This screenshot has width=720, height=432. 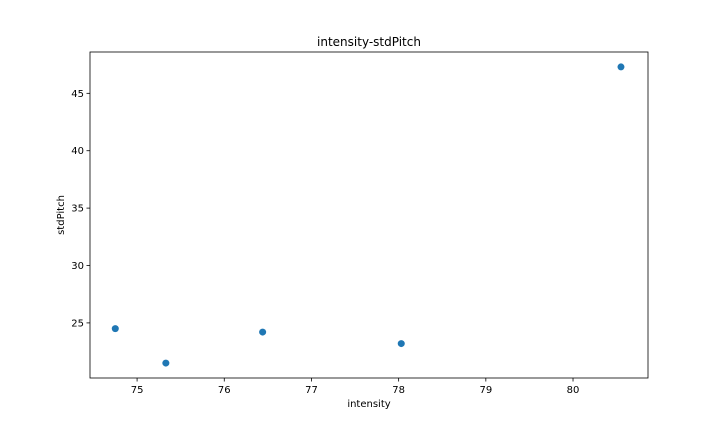 I want to click on x-tick-label: 75, so click(x=137, y=390).